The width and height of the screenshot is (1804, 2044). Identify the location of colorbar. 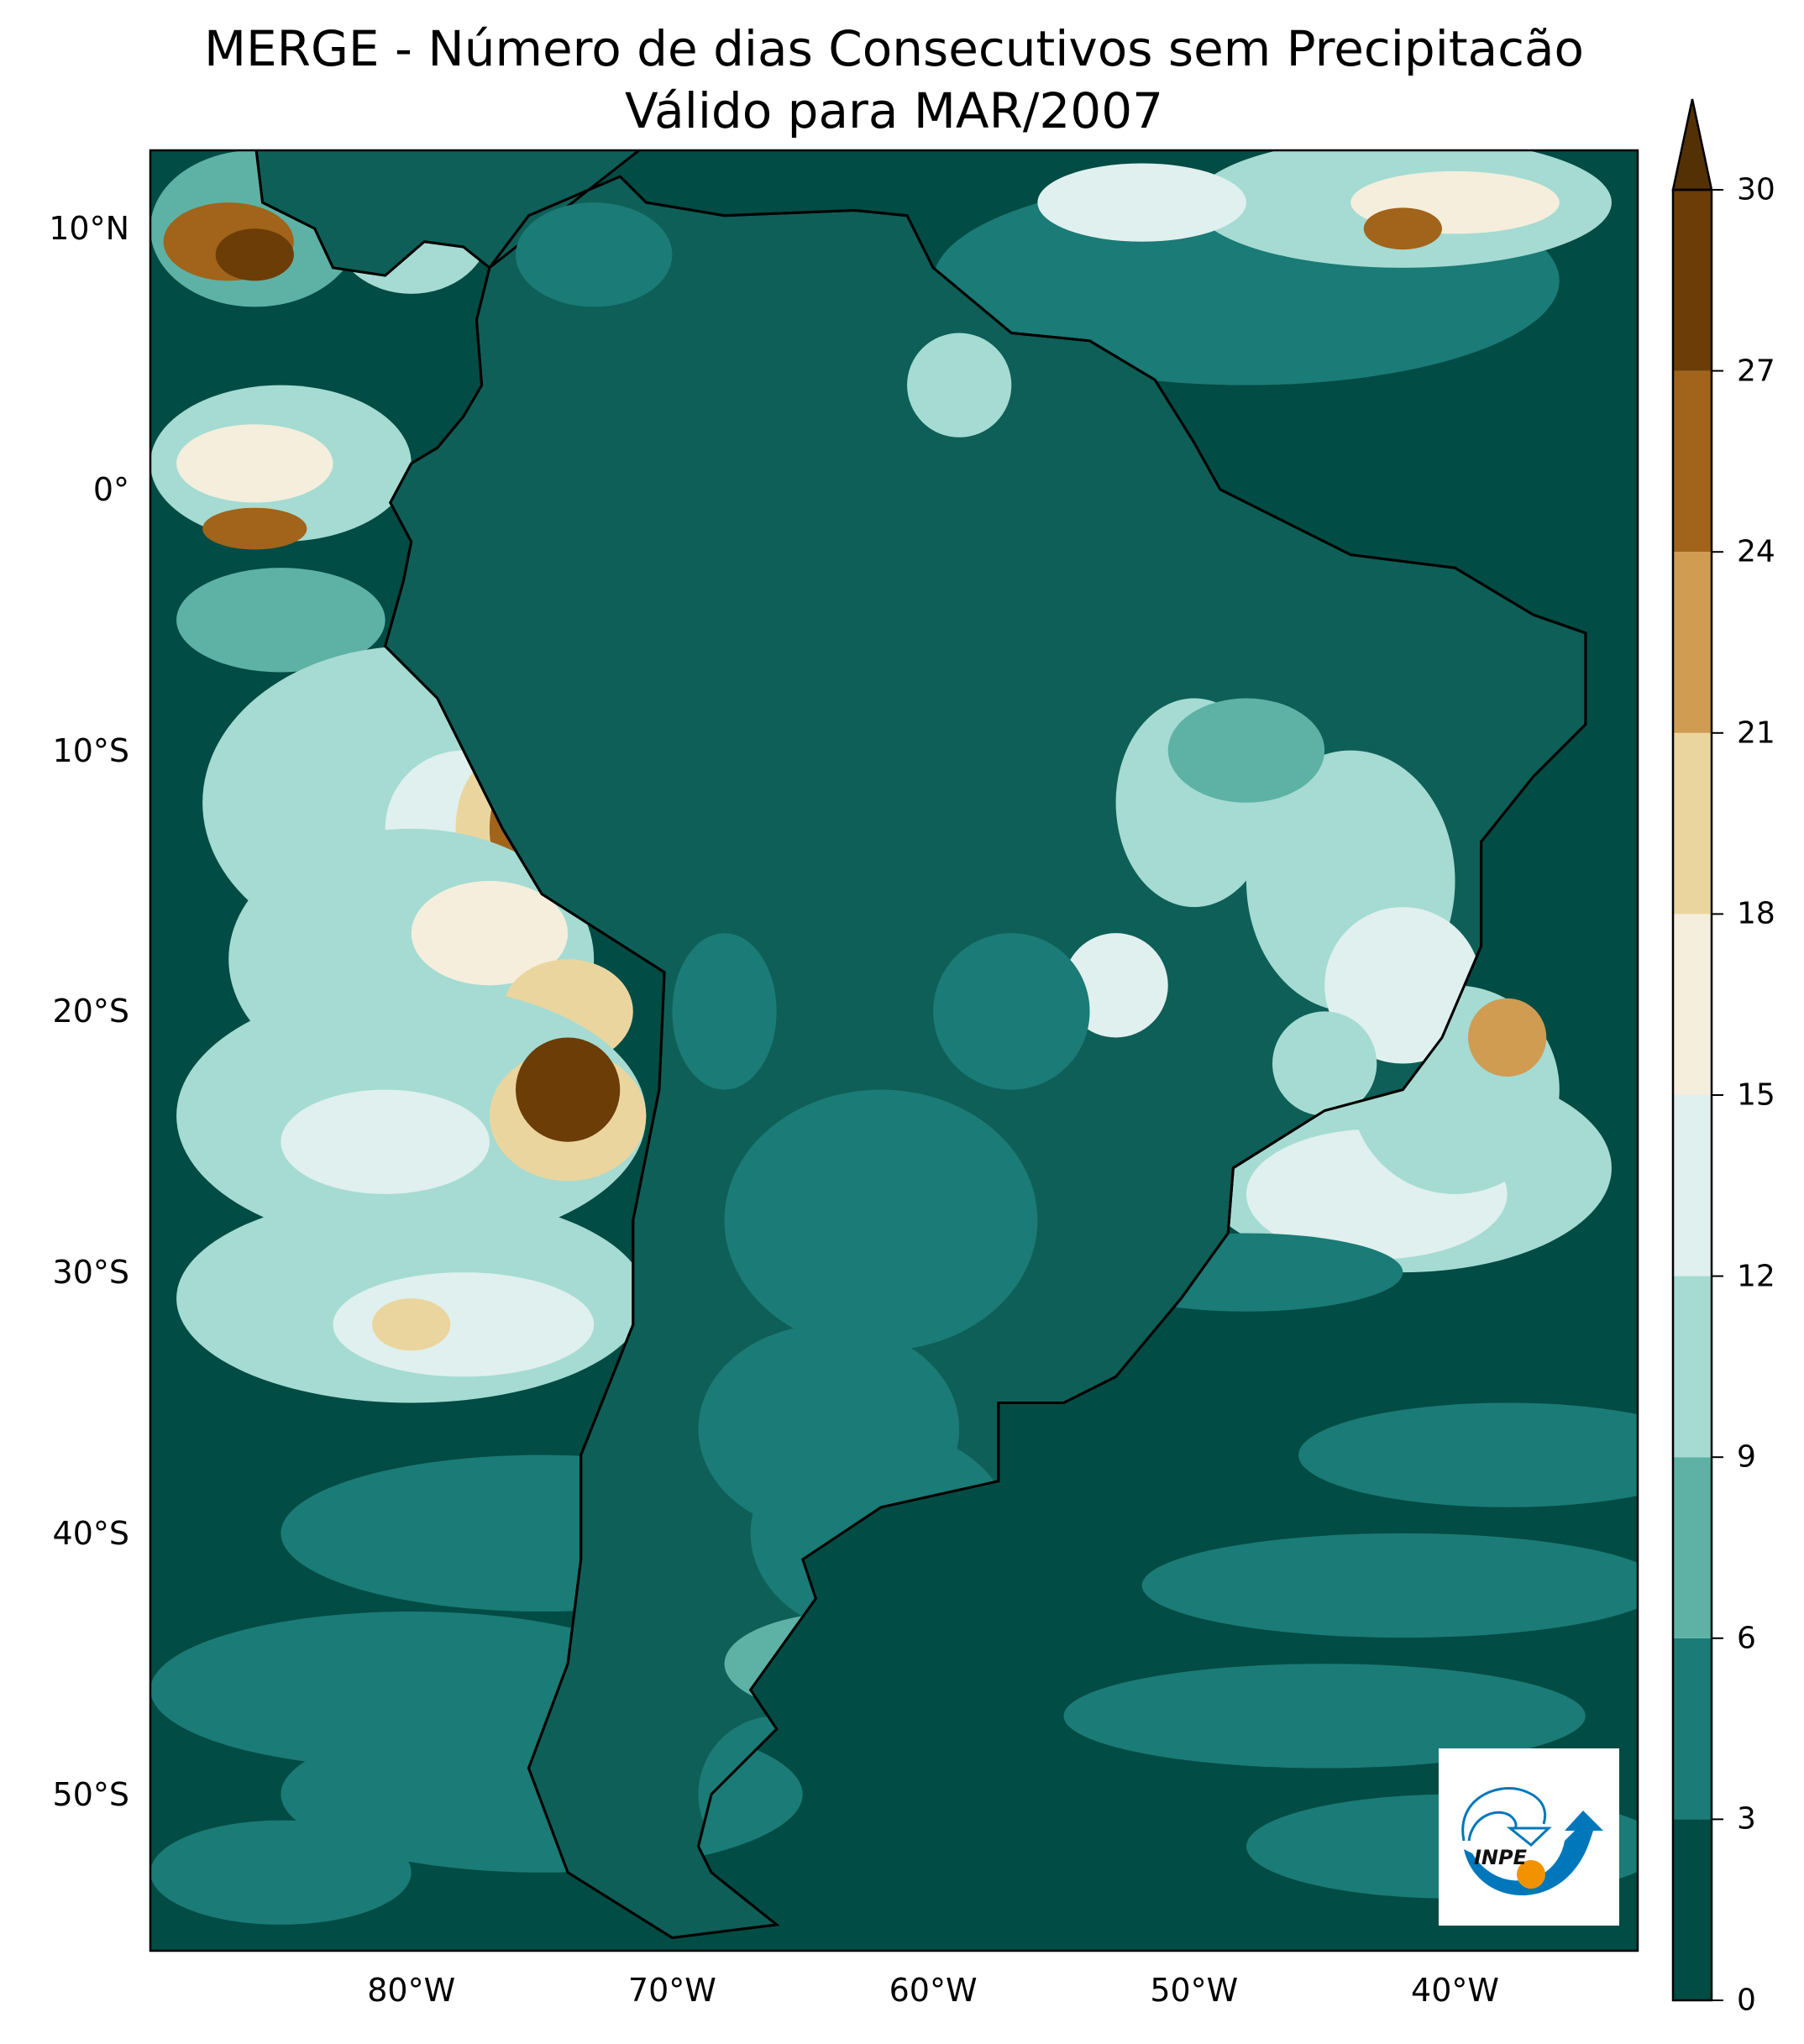
(1697, 1050).